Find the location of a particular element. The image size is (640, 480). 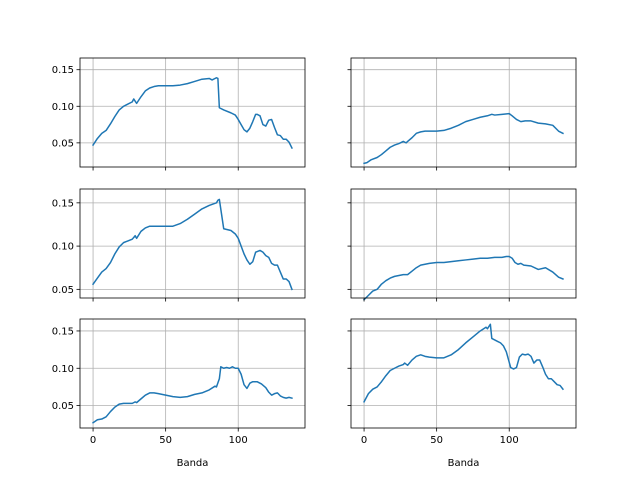

subplot-5: 0 50 100 0.05 0.10 0.15 Banda is located at coordinates (179, 393).